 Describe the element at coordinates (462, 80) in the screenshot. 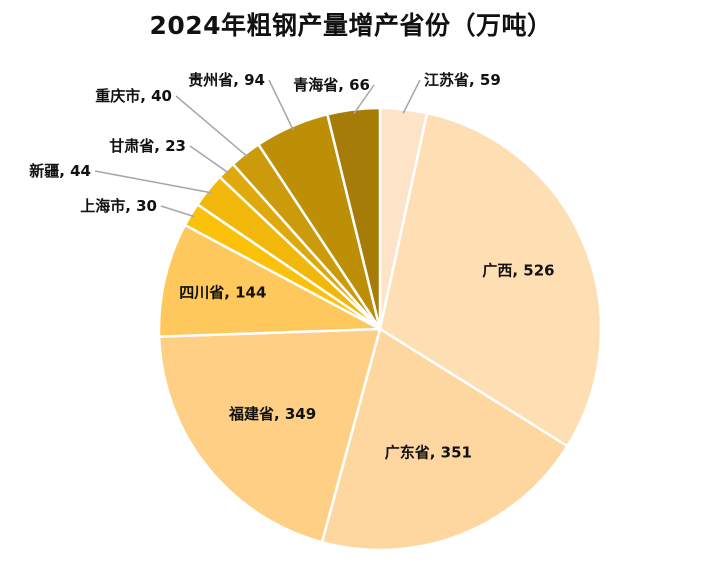

I see `data-label-1: 江苏省, 59` at that location.